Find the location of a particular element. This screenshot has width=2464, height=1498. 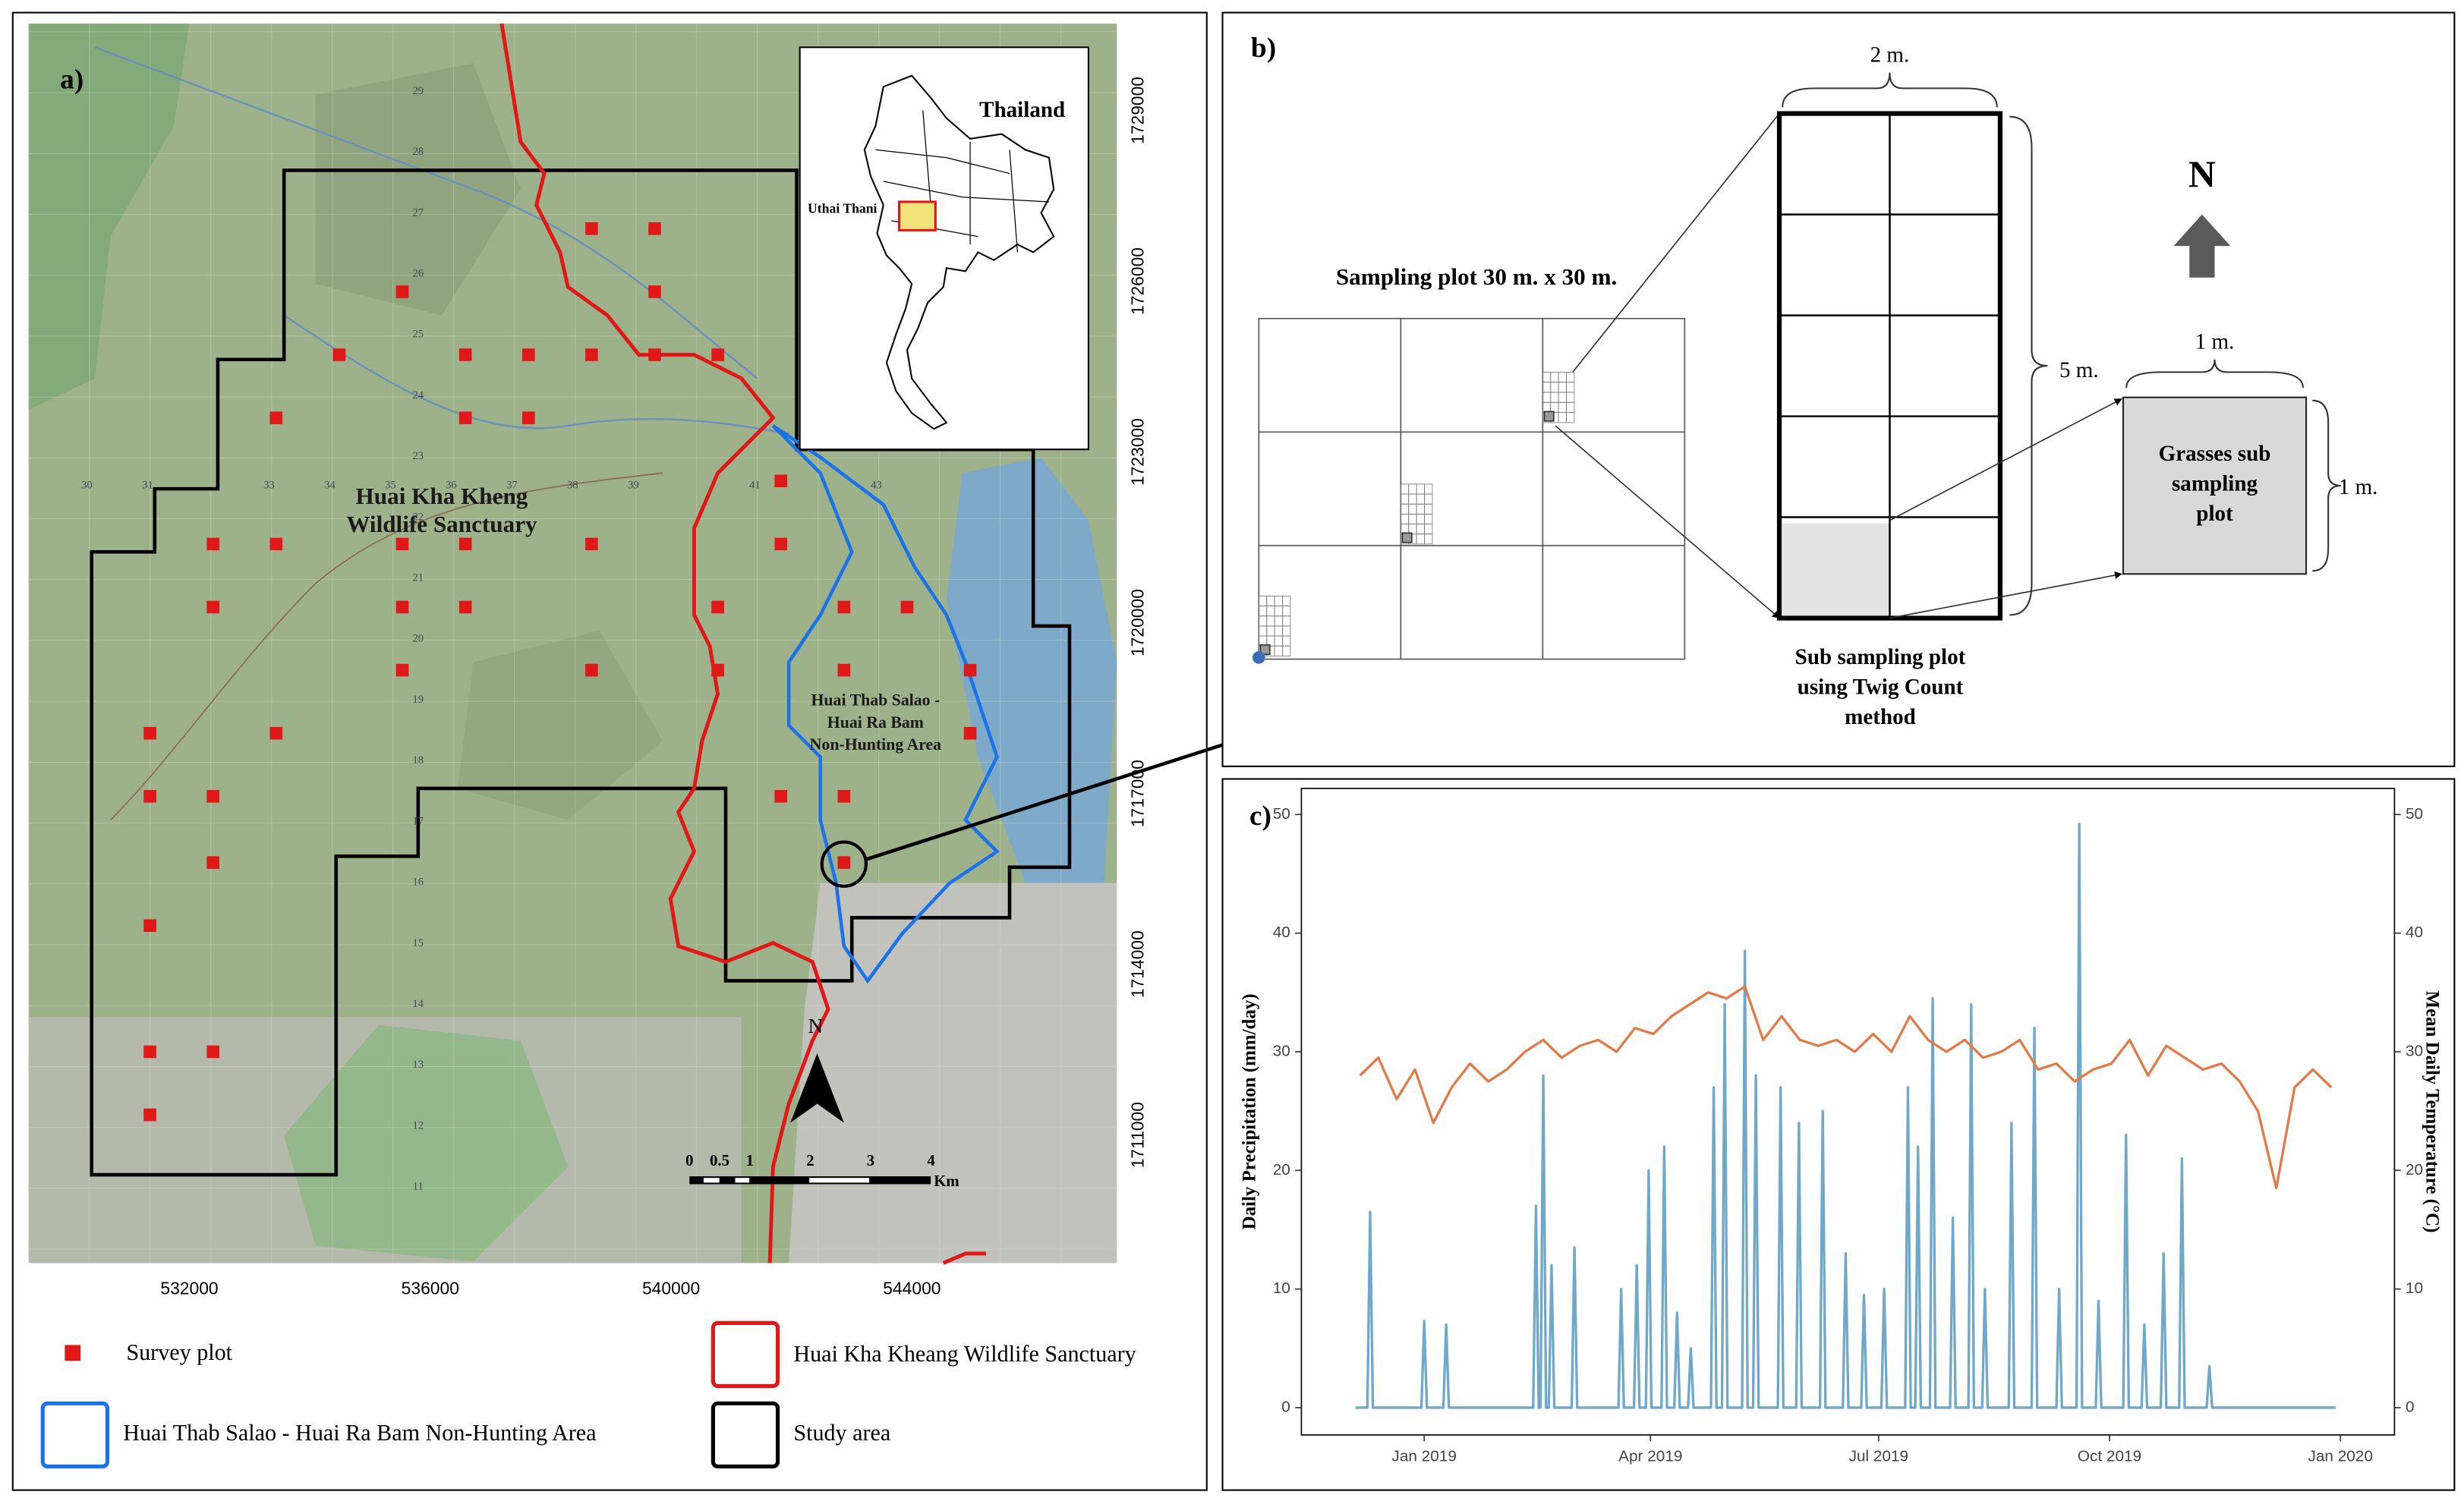

y2-axis-label: Mean Daily Temperature (°C) is located at coordinates (2431, 1111).